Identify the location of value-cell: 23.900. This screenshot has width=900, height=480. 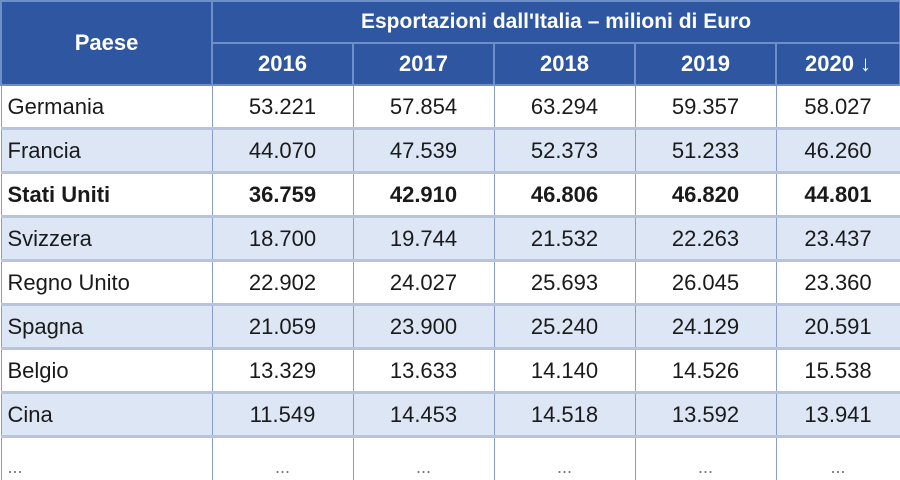
(423, 327).